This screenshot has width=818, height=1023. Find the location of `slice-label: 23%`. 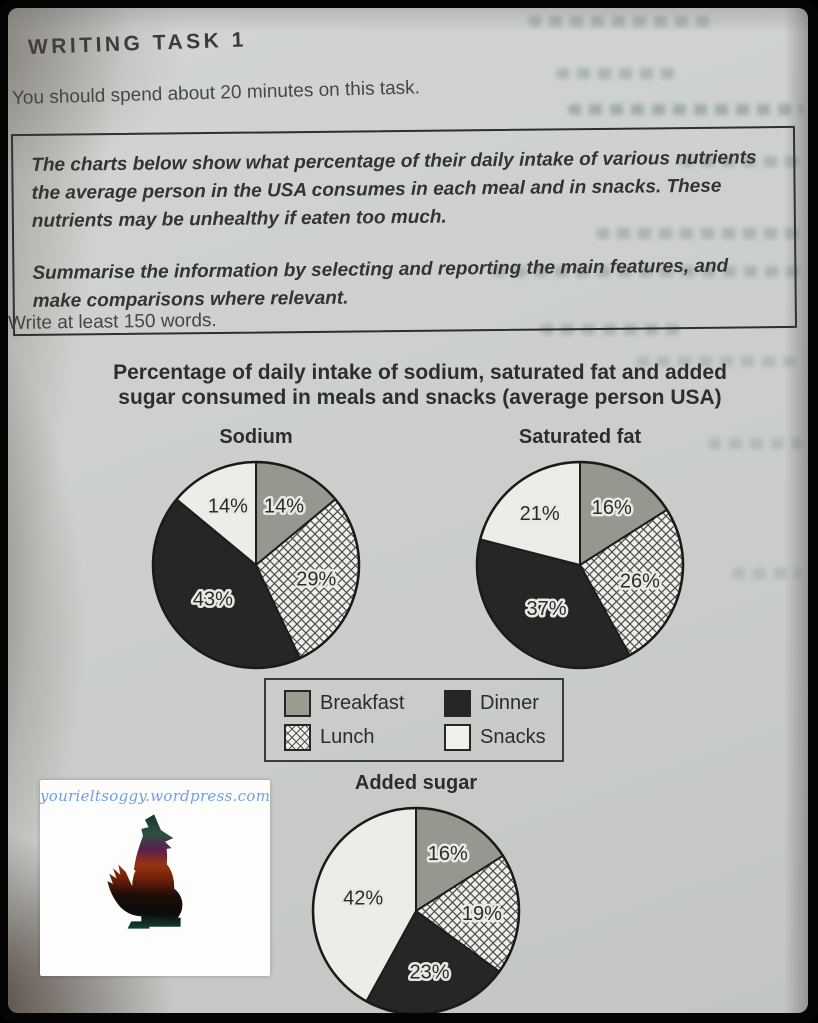

slice-label: 23% is located at coordinates (429, 972).